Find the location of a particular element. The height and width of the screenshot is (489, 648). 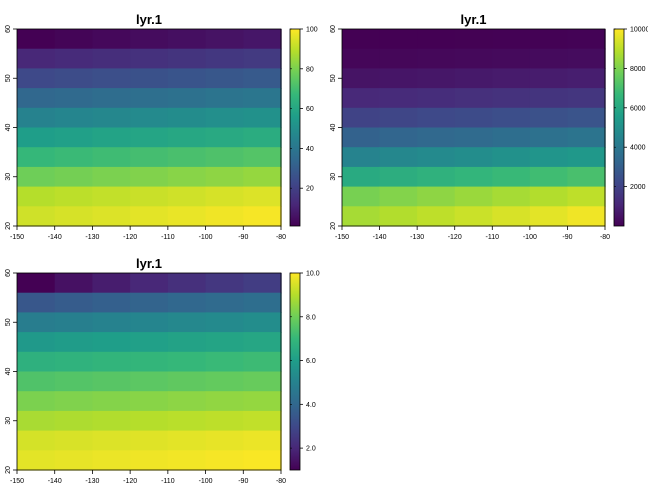

legend-tick-label: 80 is located at coordinates (310, 69).